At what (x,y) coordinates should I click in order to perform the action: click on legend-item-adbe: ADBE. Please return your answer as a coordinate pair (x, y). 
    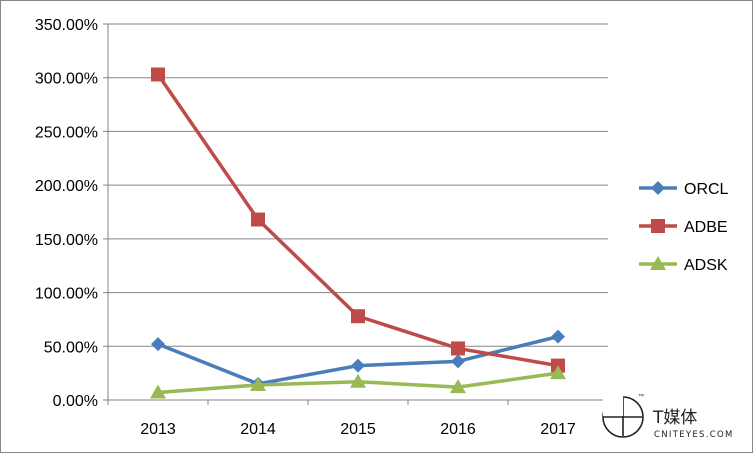
    Looking at the image, I should click on (683, 227).